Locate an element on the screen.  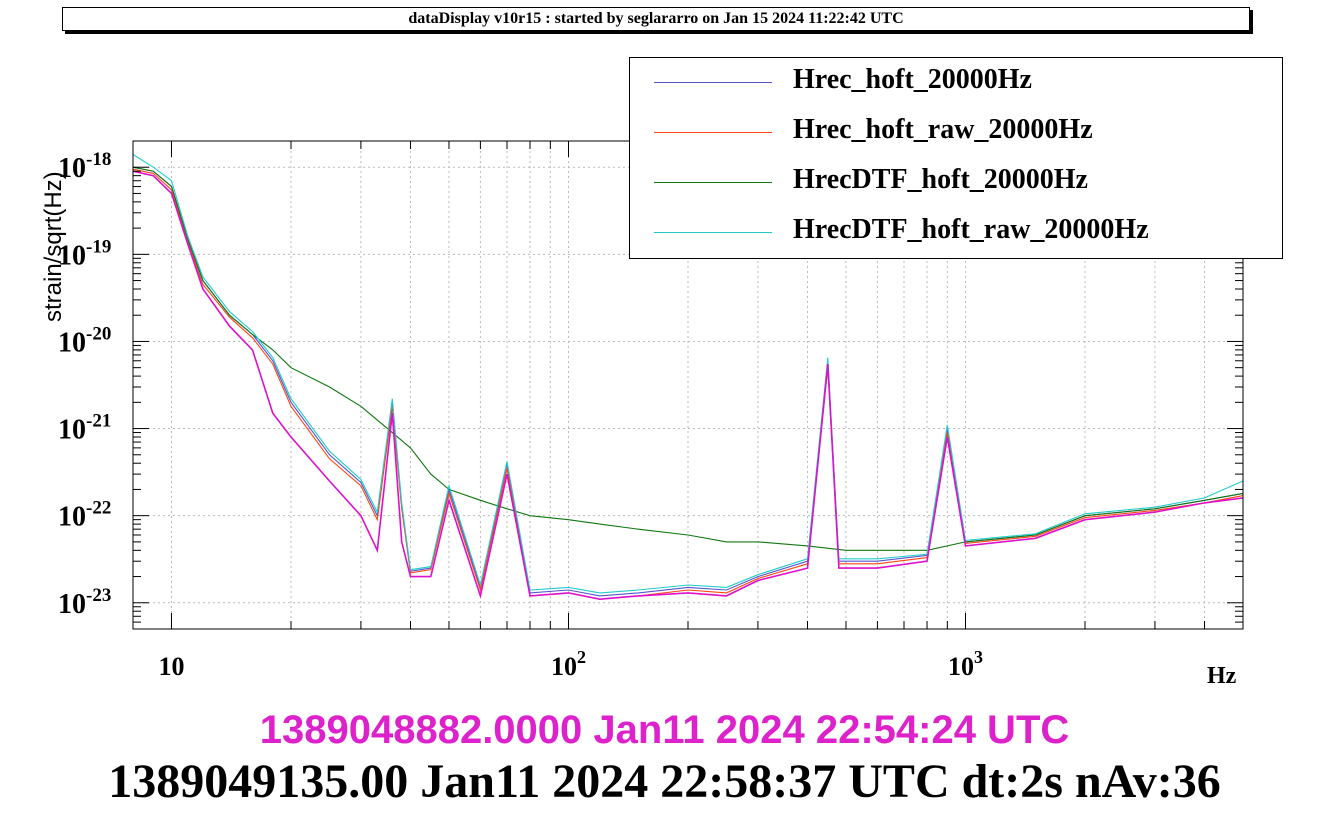
y-tick-label: 10-23 is located at coordinates (84, 602).